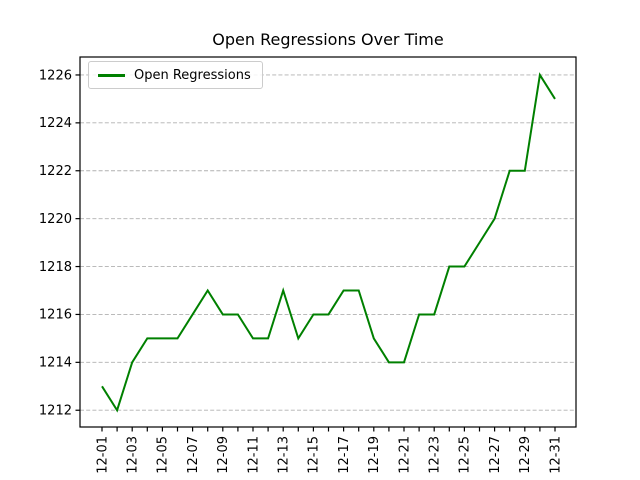 This screenshot has height=480, width=640. Describe the element at coordinates (55, 123) in the screenshot. I see `y-tick-label: 1224` at that location.